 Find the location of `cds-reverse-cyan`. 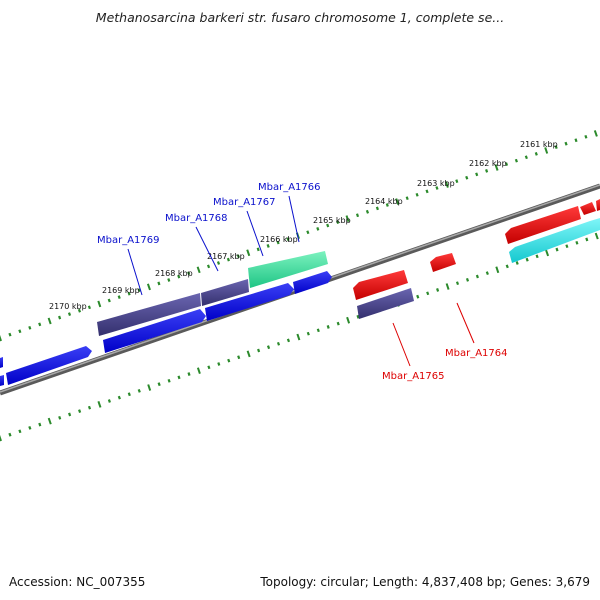

cds-reverse-cyan is located at coordinates (554, 240).